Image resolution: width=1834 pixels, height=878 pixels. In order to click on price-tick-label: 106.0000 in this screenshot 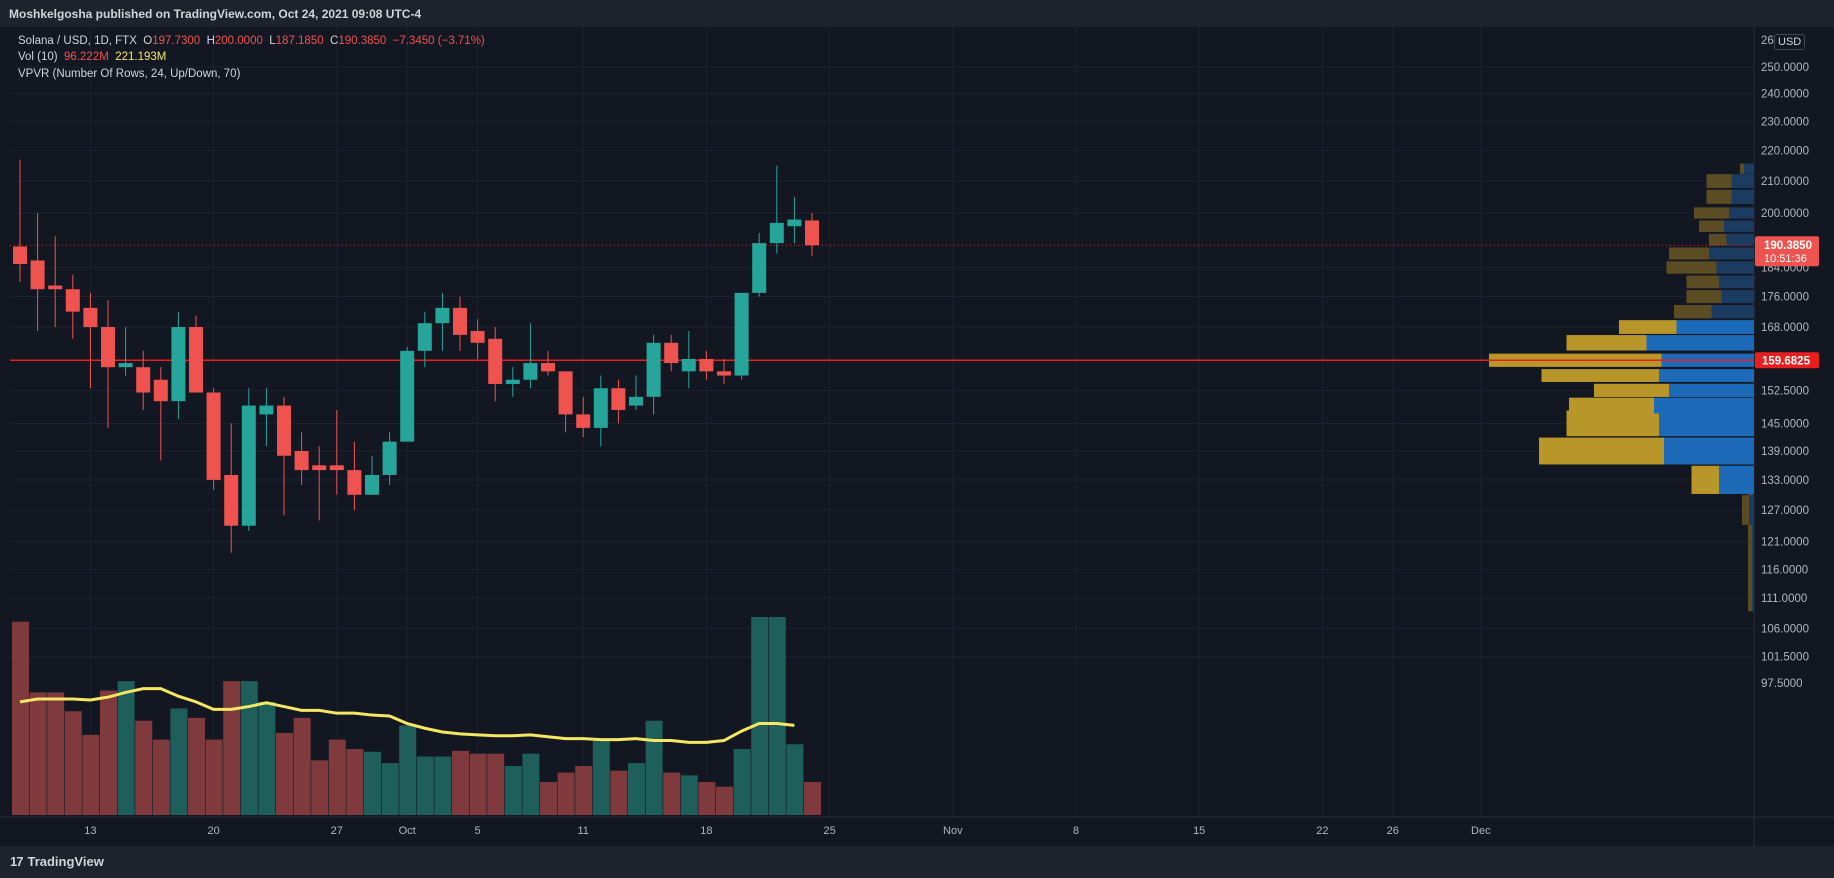, I will do `click(1785, 629)`.